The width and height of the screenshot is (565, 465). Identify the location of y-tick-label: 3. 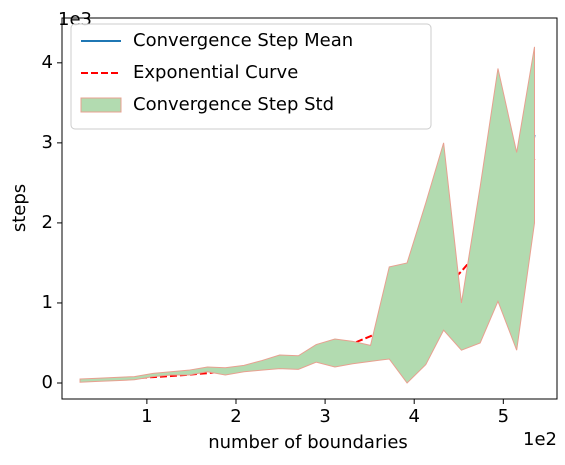
(47, 142).